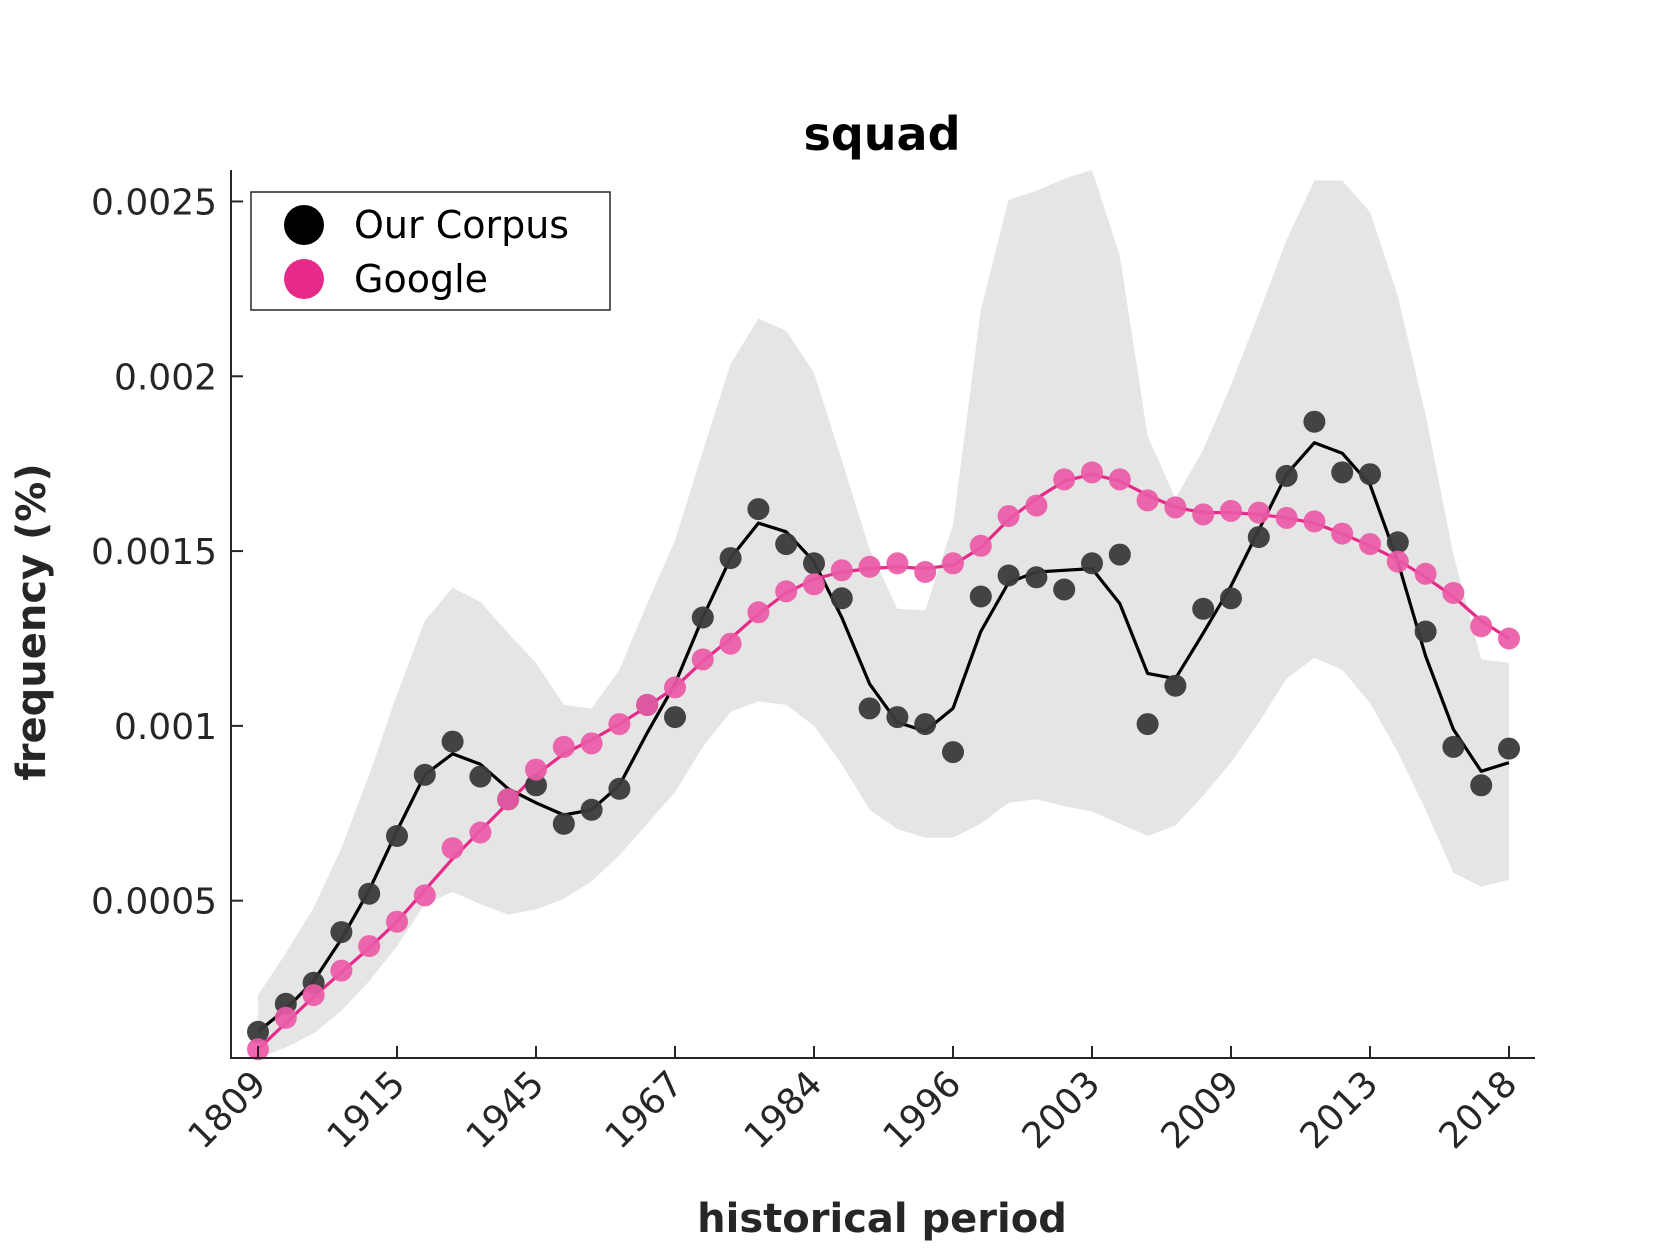 This screenshot has width=1680, height=1260. Describe the element at coordinates (165, 727) in the screenshot. I see `y-tick-label: 0.001` at that location.